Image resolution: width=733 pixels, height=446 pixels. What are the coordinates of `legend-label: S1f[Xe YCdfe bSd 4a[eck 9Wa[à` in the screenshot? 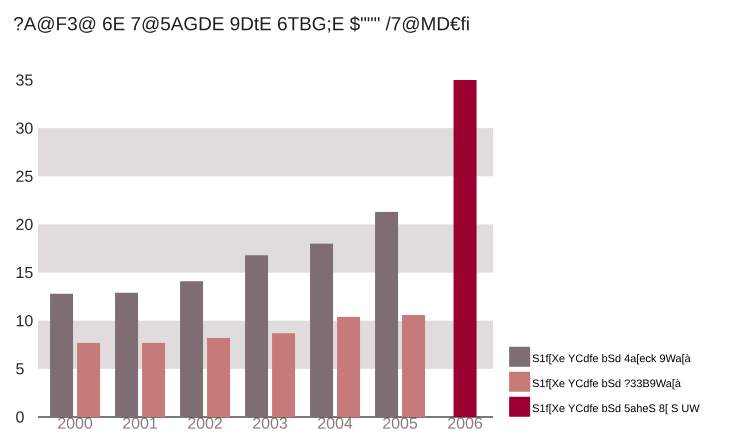 It's located at (611, 359).